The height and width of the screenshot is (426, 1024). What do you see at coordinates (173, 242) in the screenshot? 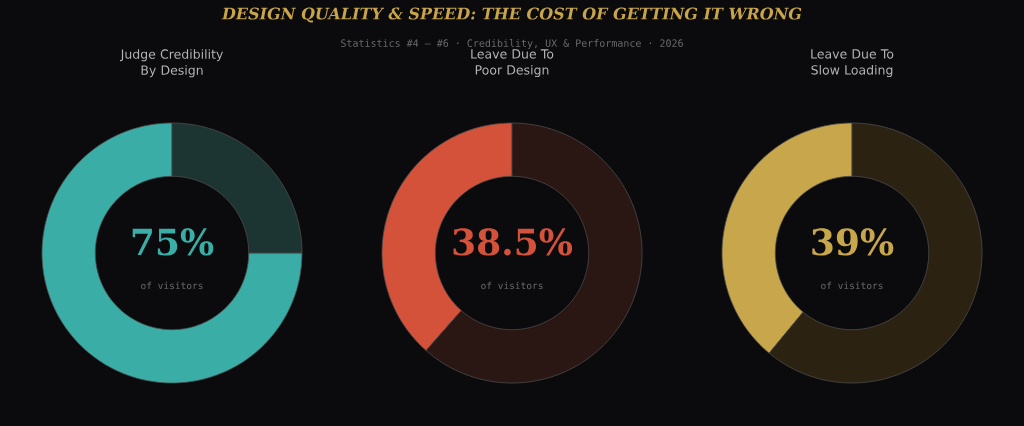
I see `data-label: 75%` at bounding box center [173, 242].